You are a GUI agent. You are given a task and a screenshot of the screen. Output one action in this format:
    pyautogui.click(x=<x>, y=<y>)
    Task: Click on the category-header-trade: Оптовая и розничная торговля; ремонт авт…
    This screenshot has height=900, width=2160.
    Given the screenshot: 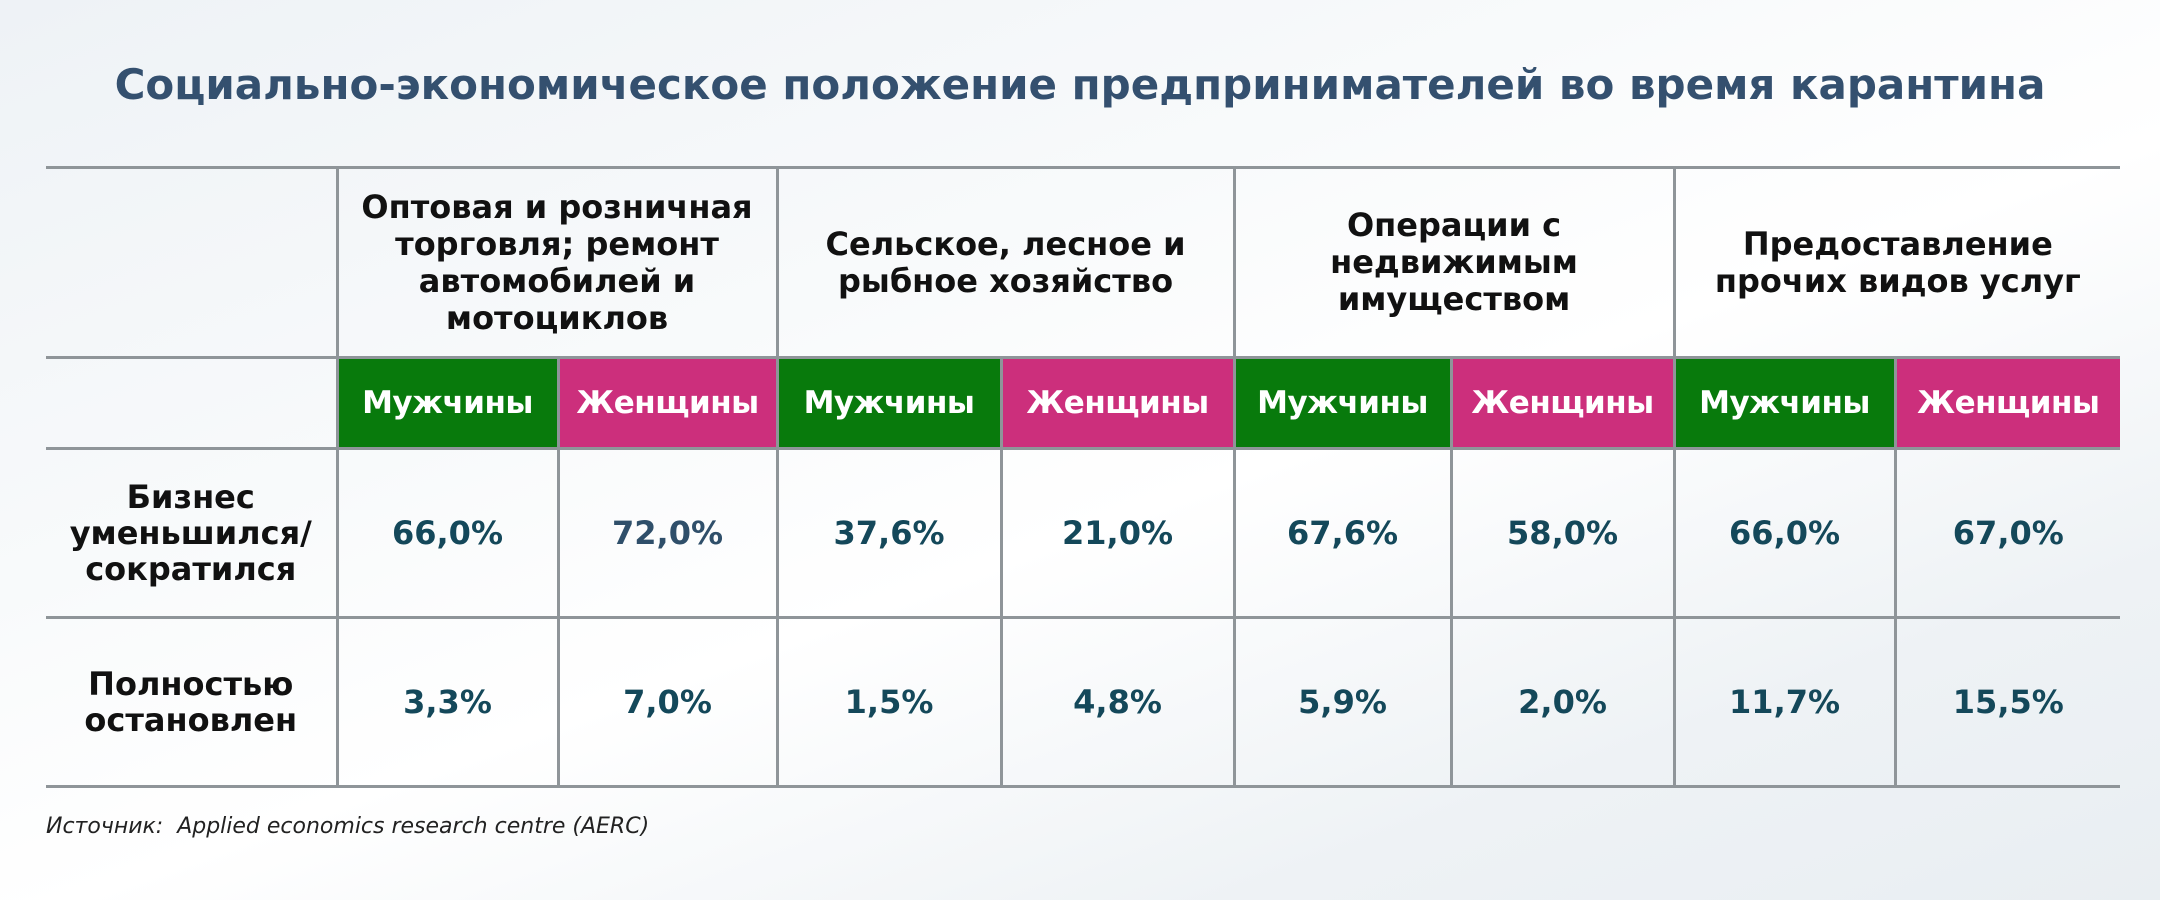 What is the action you would take?
    pyautogui.click(x=557, y=262)
    